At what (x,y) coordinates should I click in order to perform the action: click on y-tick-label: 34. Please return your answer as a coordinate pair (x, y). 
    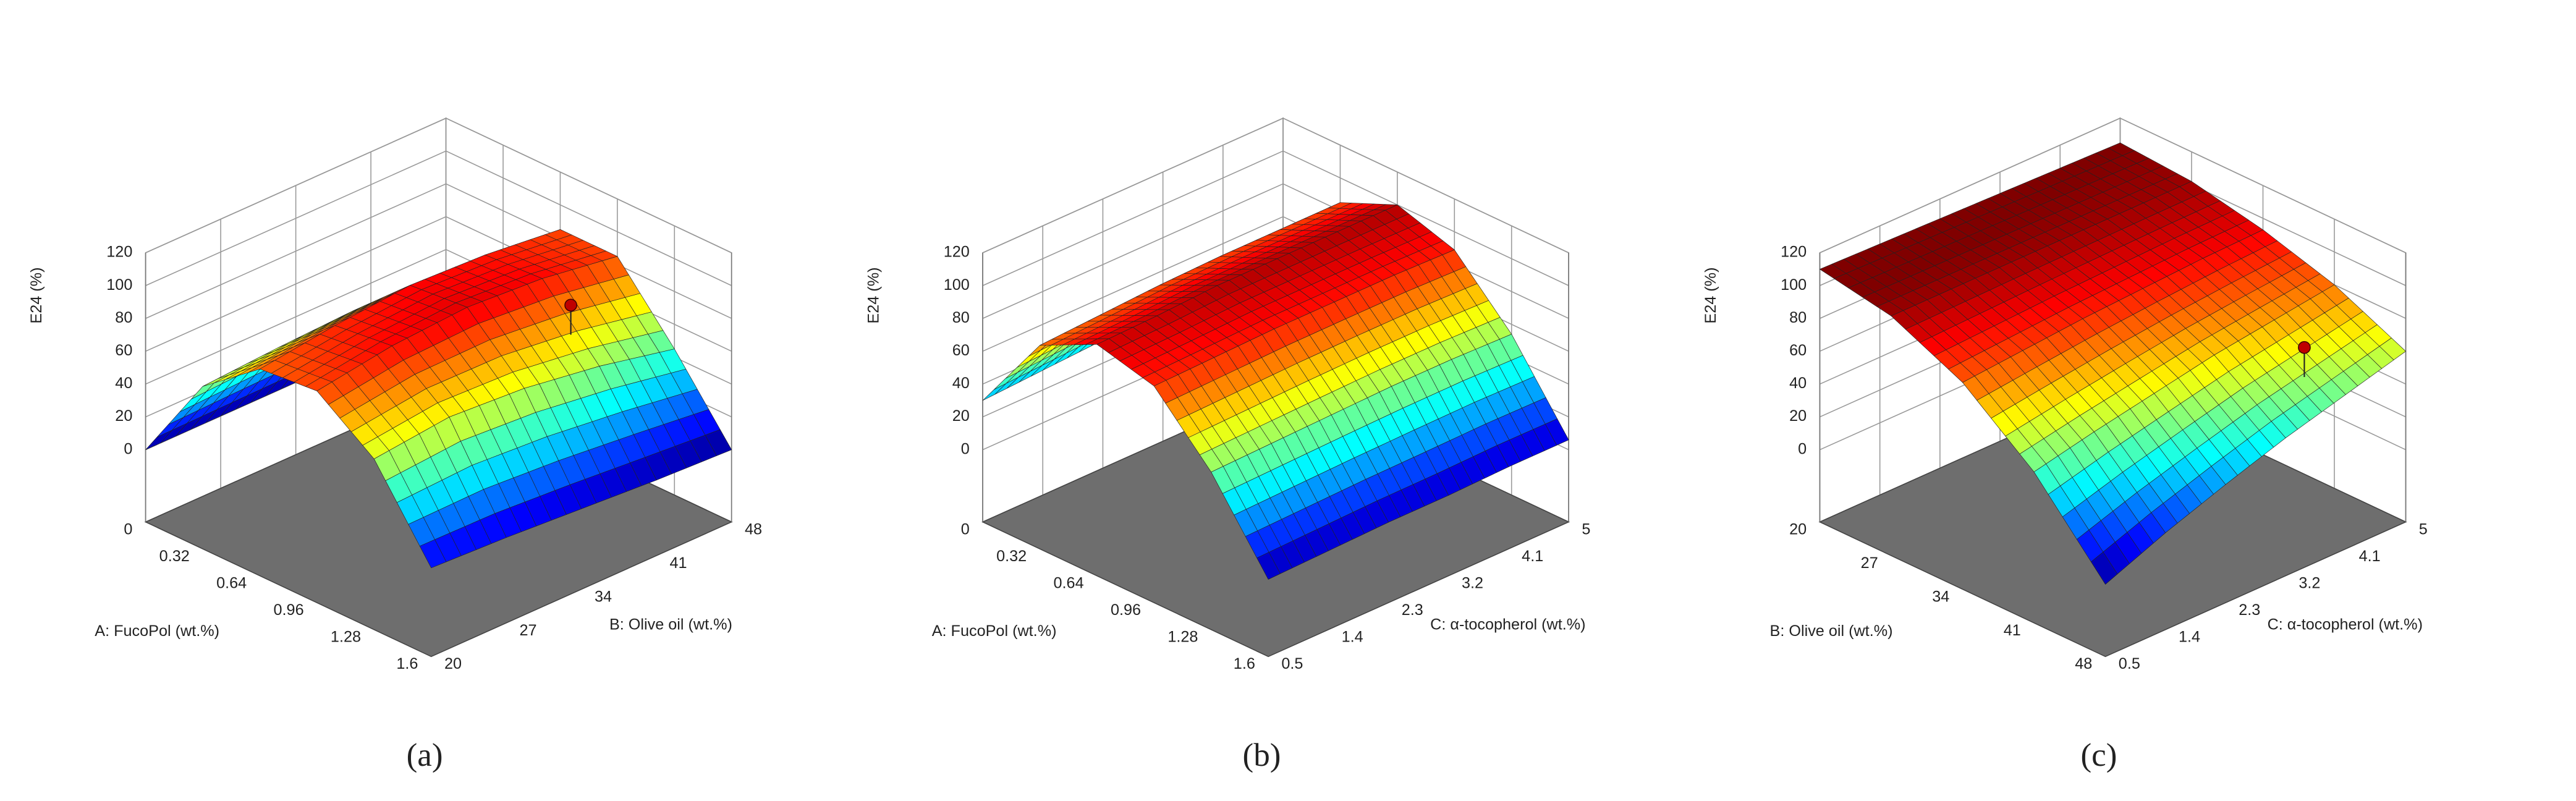
    Looking at the image, I should click on (603, 596).